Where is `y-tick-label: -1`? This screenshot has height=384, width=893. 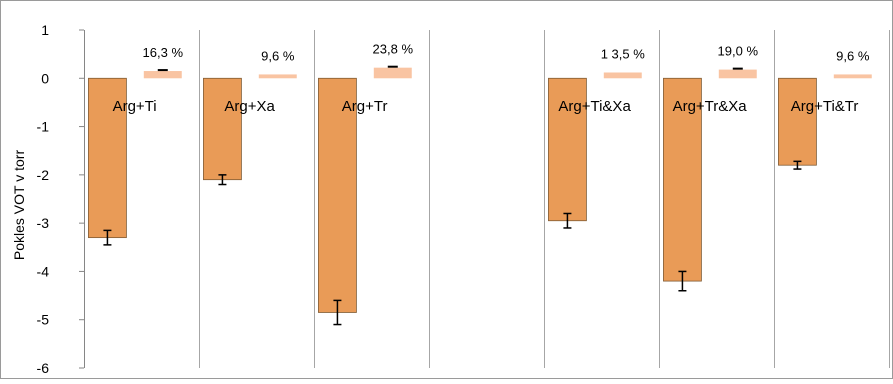
y-tick-label: -1 is located at coordinates (43, 127).